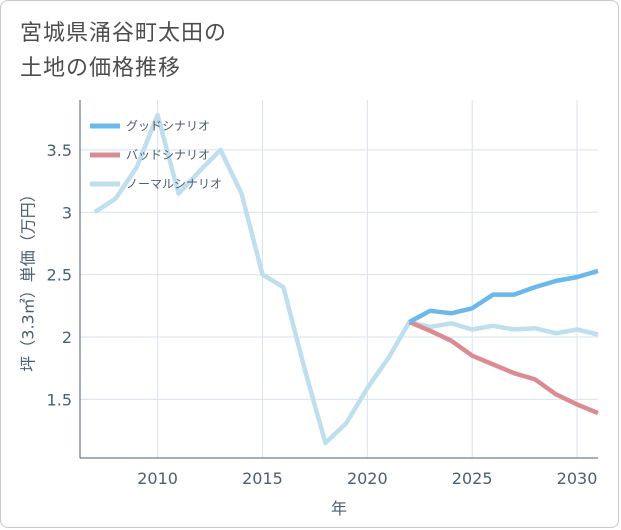 The image size is (621, 530). What do you see at coordinates (577, 478) in the screenshot?
I see `x-tick-label: 2030` at bounding box center [577, 478].